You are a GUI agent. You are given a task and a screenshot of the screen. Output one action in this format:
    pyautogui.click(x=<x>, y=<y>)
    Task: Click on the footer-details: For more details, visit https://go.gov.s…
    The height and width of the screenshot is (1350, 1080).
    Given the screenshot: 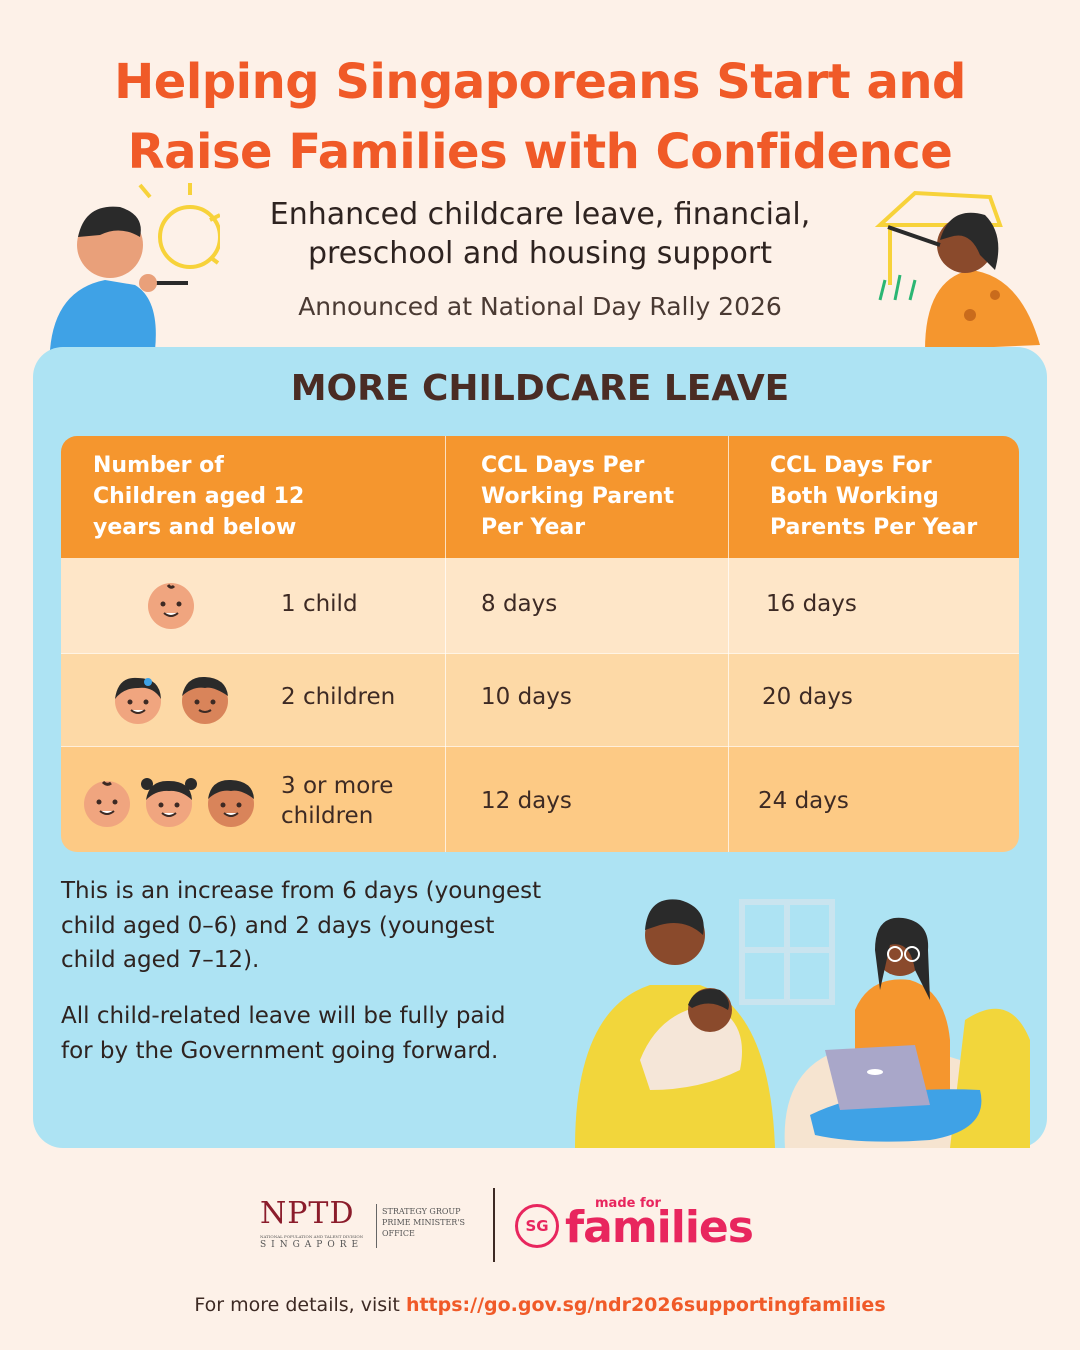 What is the action you would take?
    pyautogui.click(x=540, y=1305)
    